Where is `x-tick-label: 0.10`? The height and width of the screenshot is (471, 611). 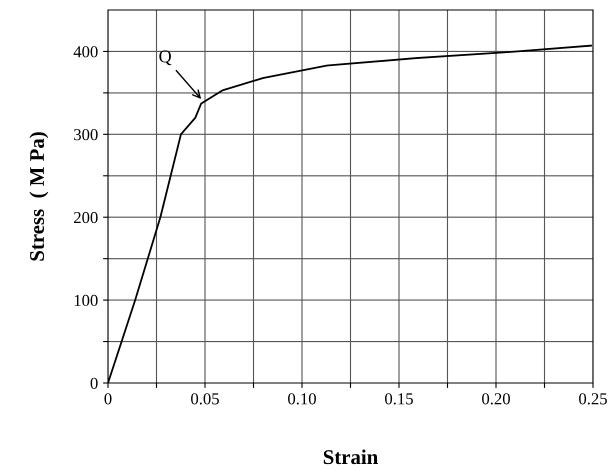 x-tick-label: 0.10 is located at coordinates (302, 399).